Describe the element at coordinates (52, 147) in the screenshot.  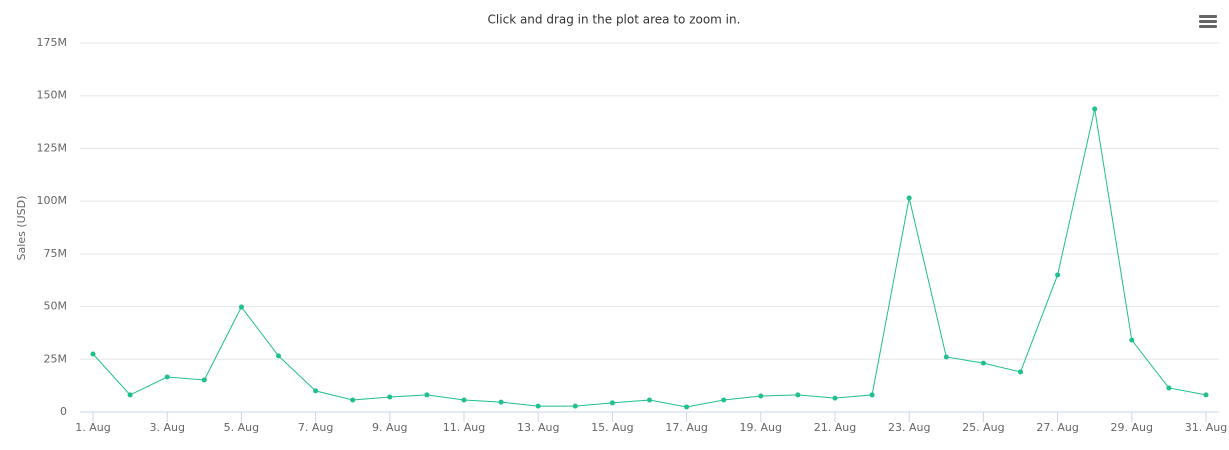
I see `y-tick-label: 125M` at that location.